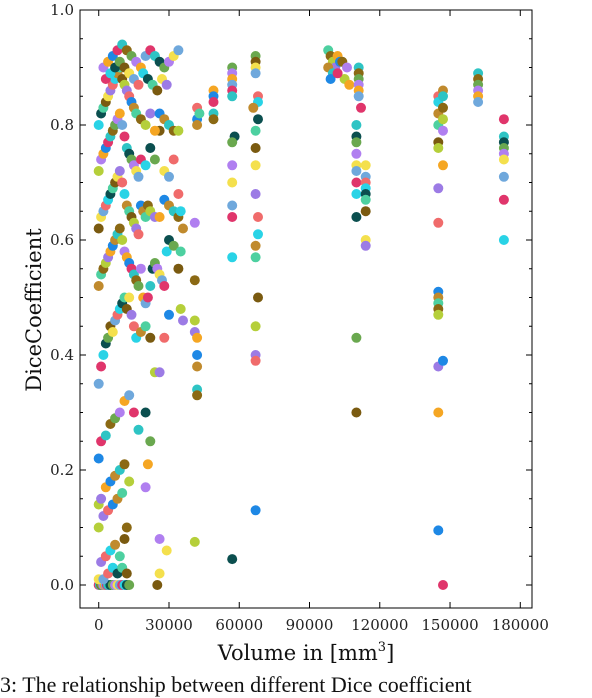 This screenshot has height=698, width=592. Describe the element at coordinates (62, 10) in the screenshot. I see `y-tick-label: 1.0` at that location.